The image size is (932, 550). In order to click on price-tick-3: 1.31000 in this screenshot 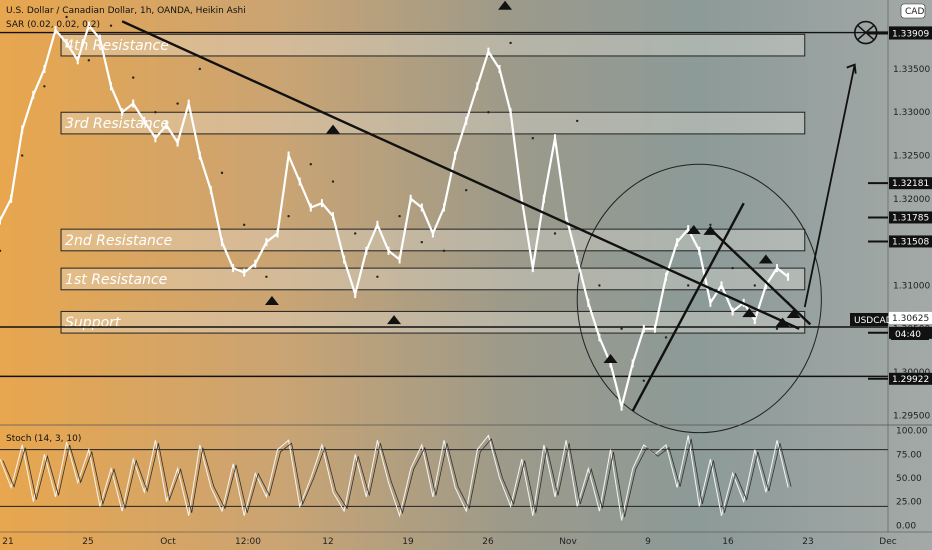, I will do `click(911, 286)`.